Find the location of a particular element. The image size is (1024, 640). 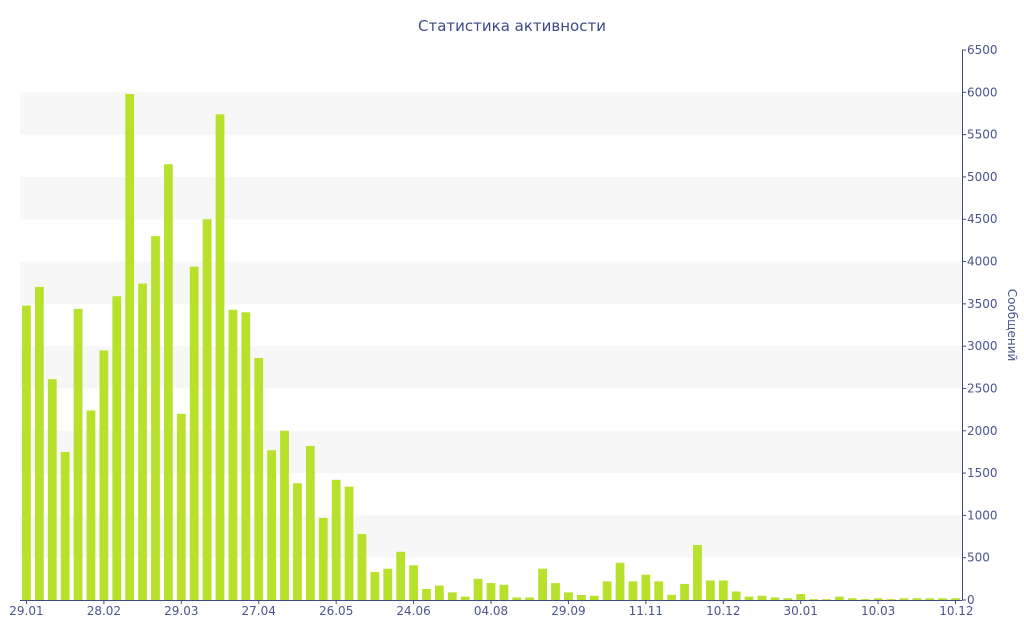

y-tick-label: 3500 is located at coordinates (982, 304).